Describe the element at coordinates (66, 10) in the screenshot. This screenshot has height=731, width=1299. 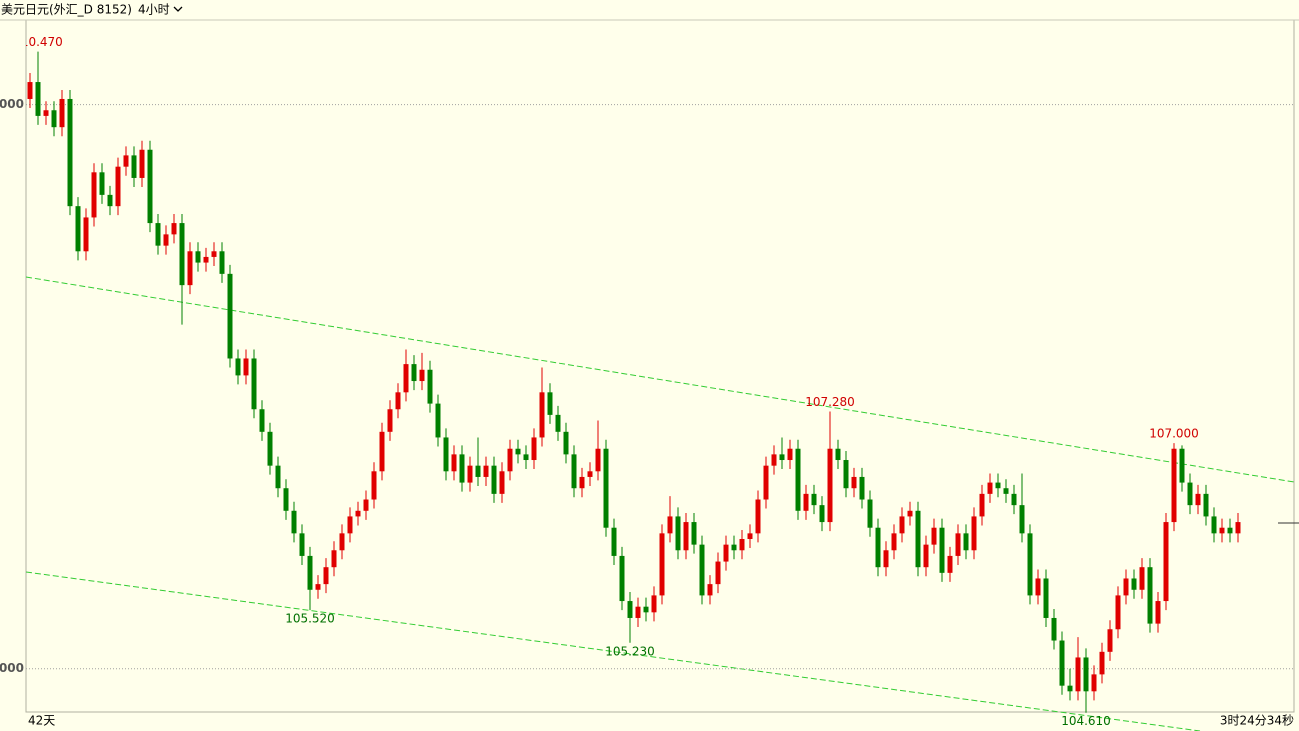
I see `chart-title: 美元日元(外汇_D 8152)` at that location.